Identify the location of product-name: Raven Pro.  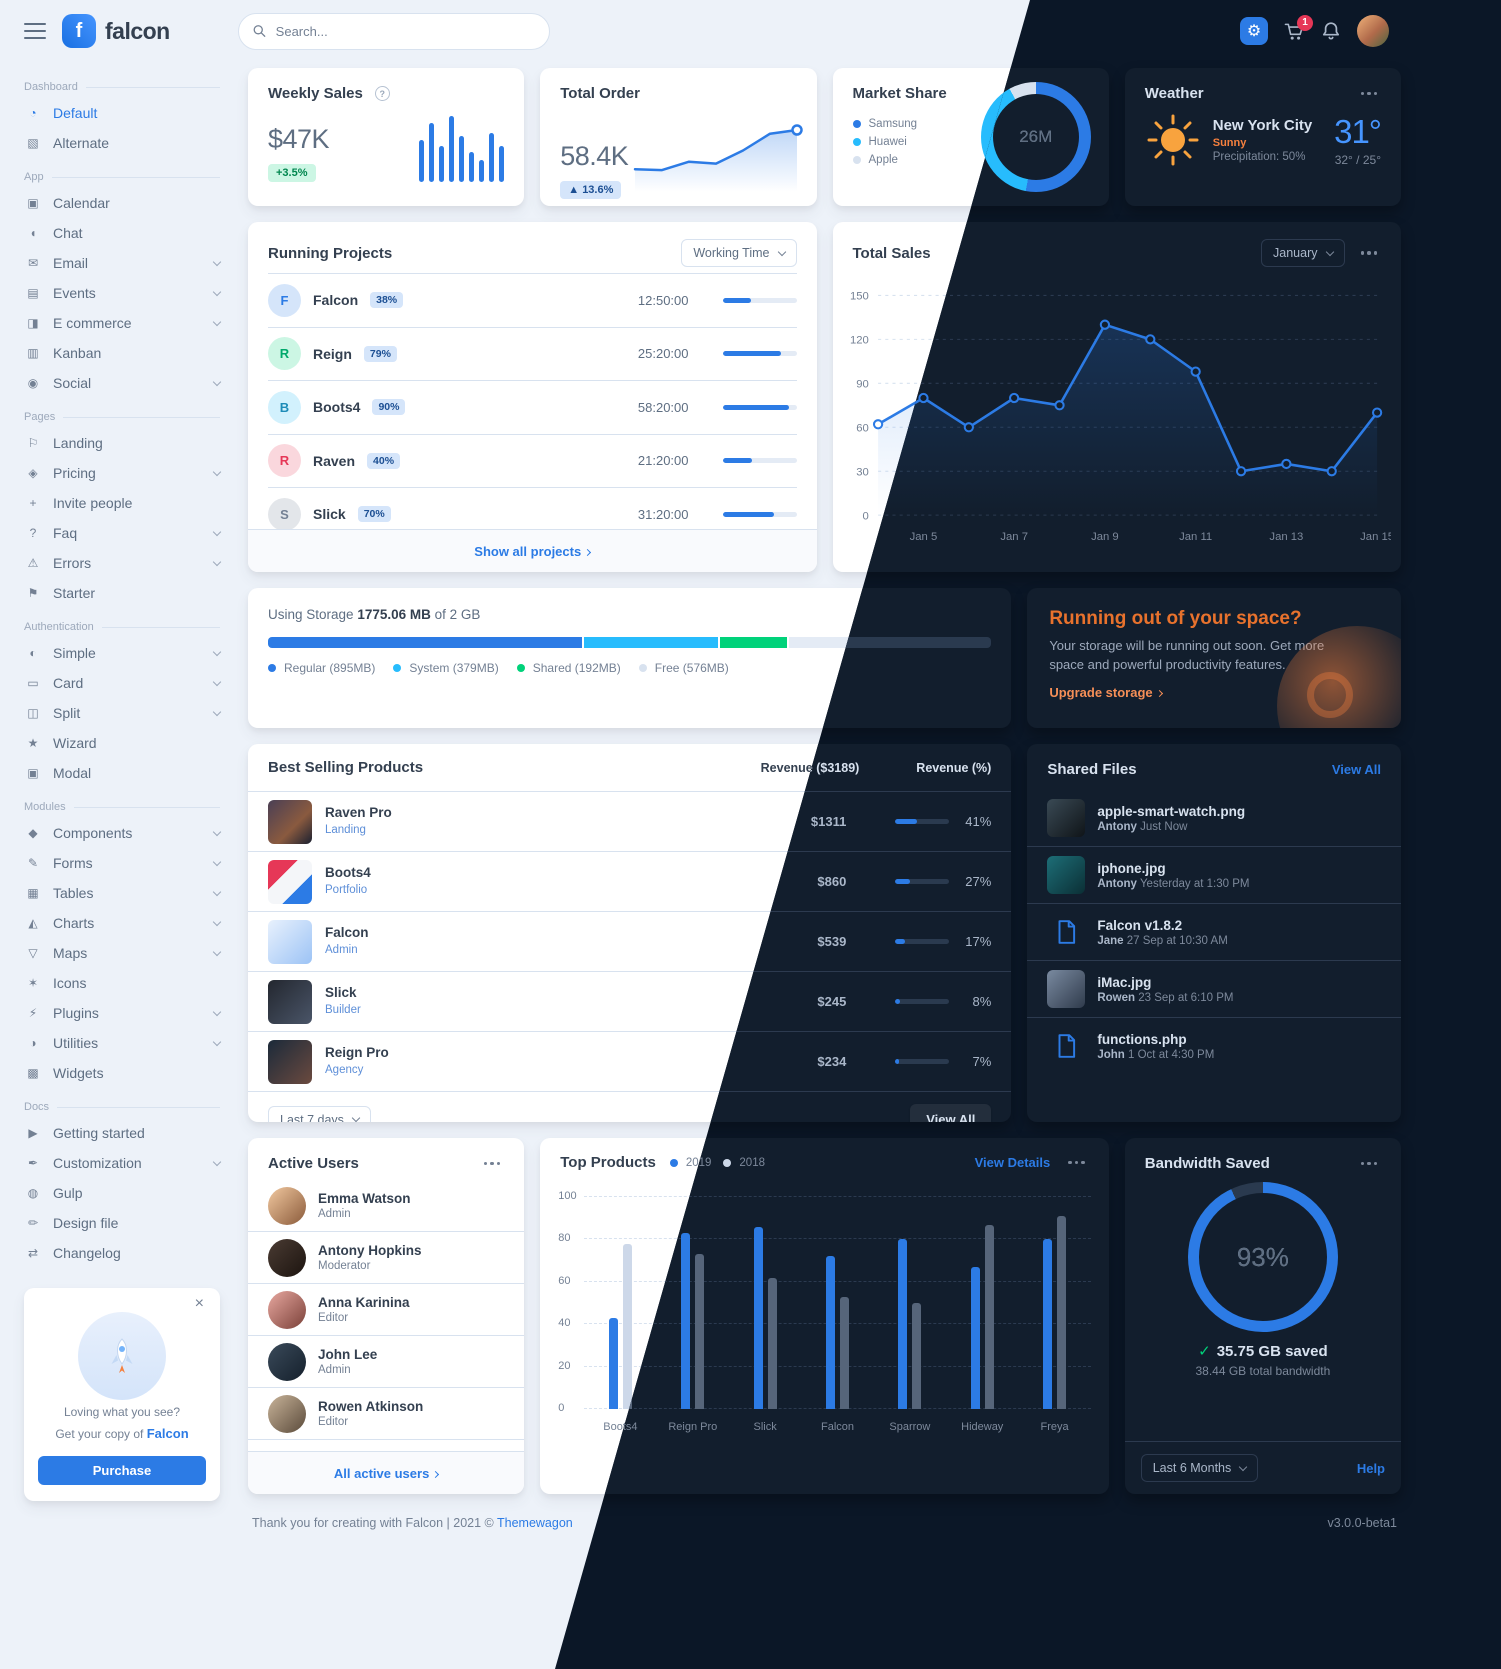
(358, 812).